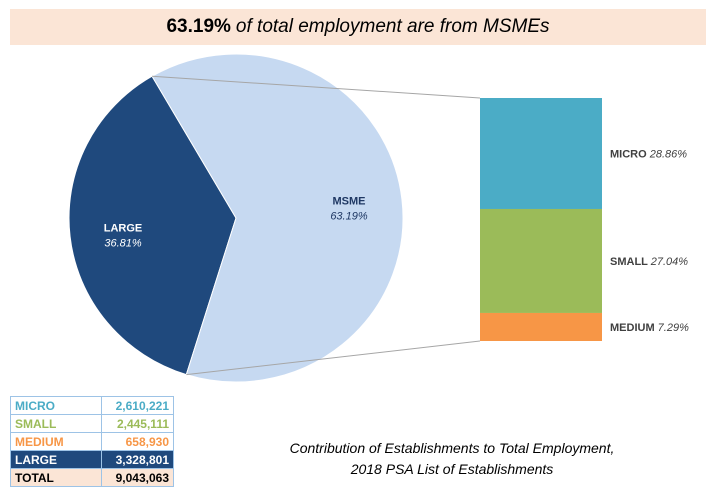 The height and width of the screenshot is (496, 721). I want to click on pie-label-large: LARGE, so click(123, 229).